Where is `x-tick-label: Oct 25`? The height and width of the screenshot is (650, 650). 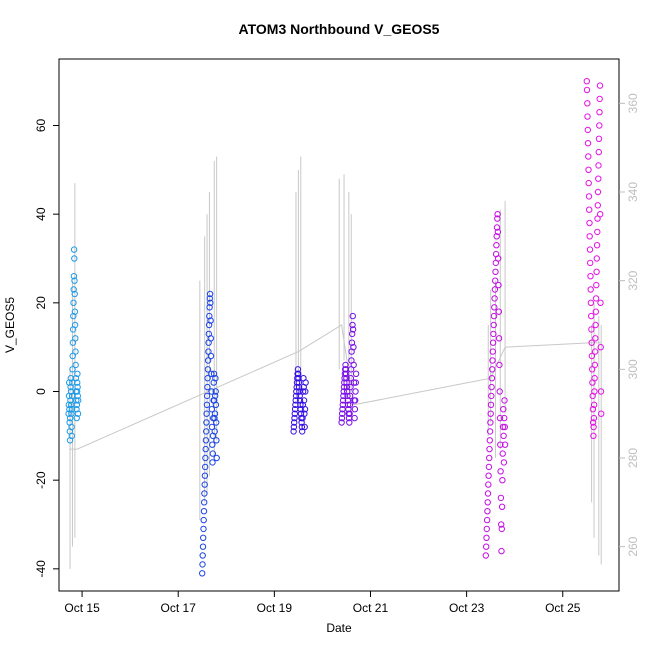
x-tick-label: Oct 25 is located at coordinates (563, 608).